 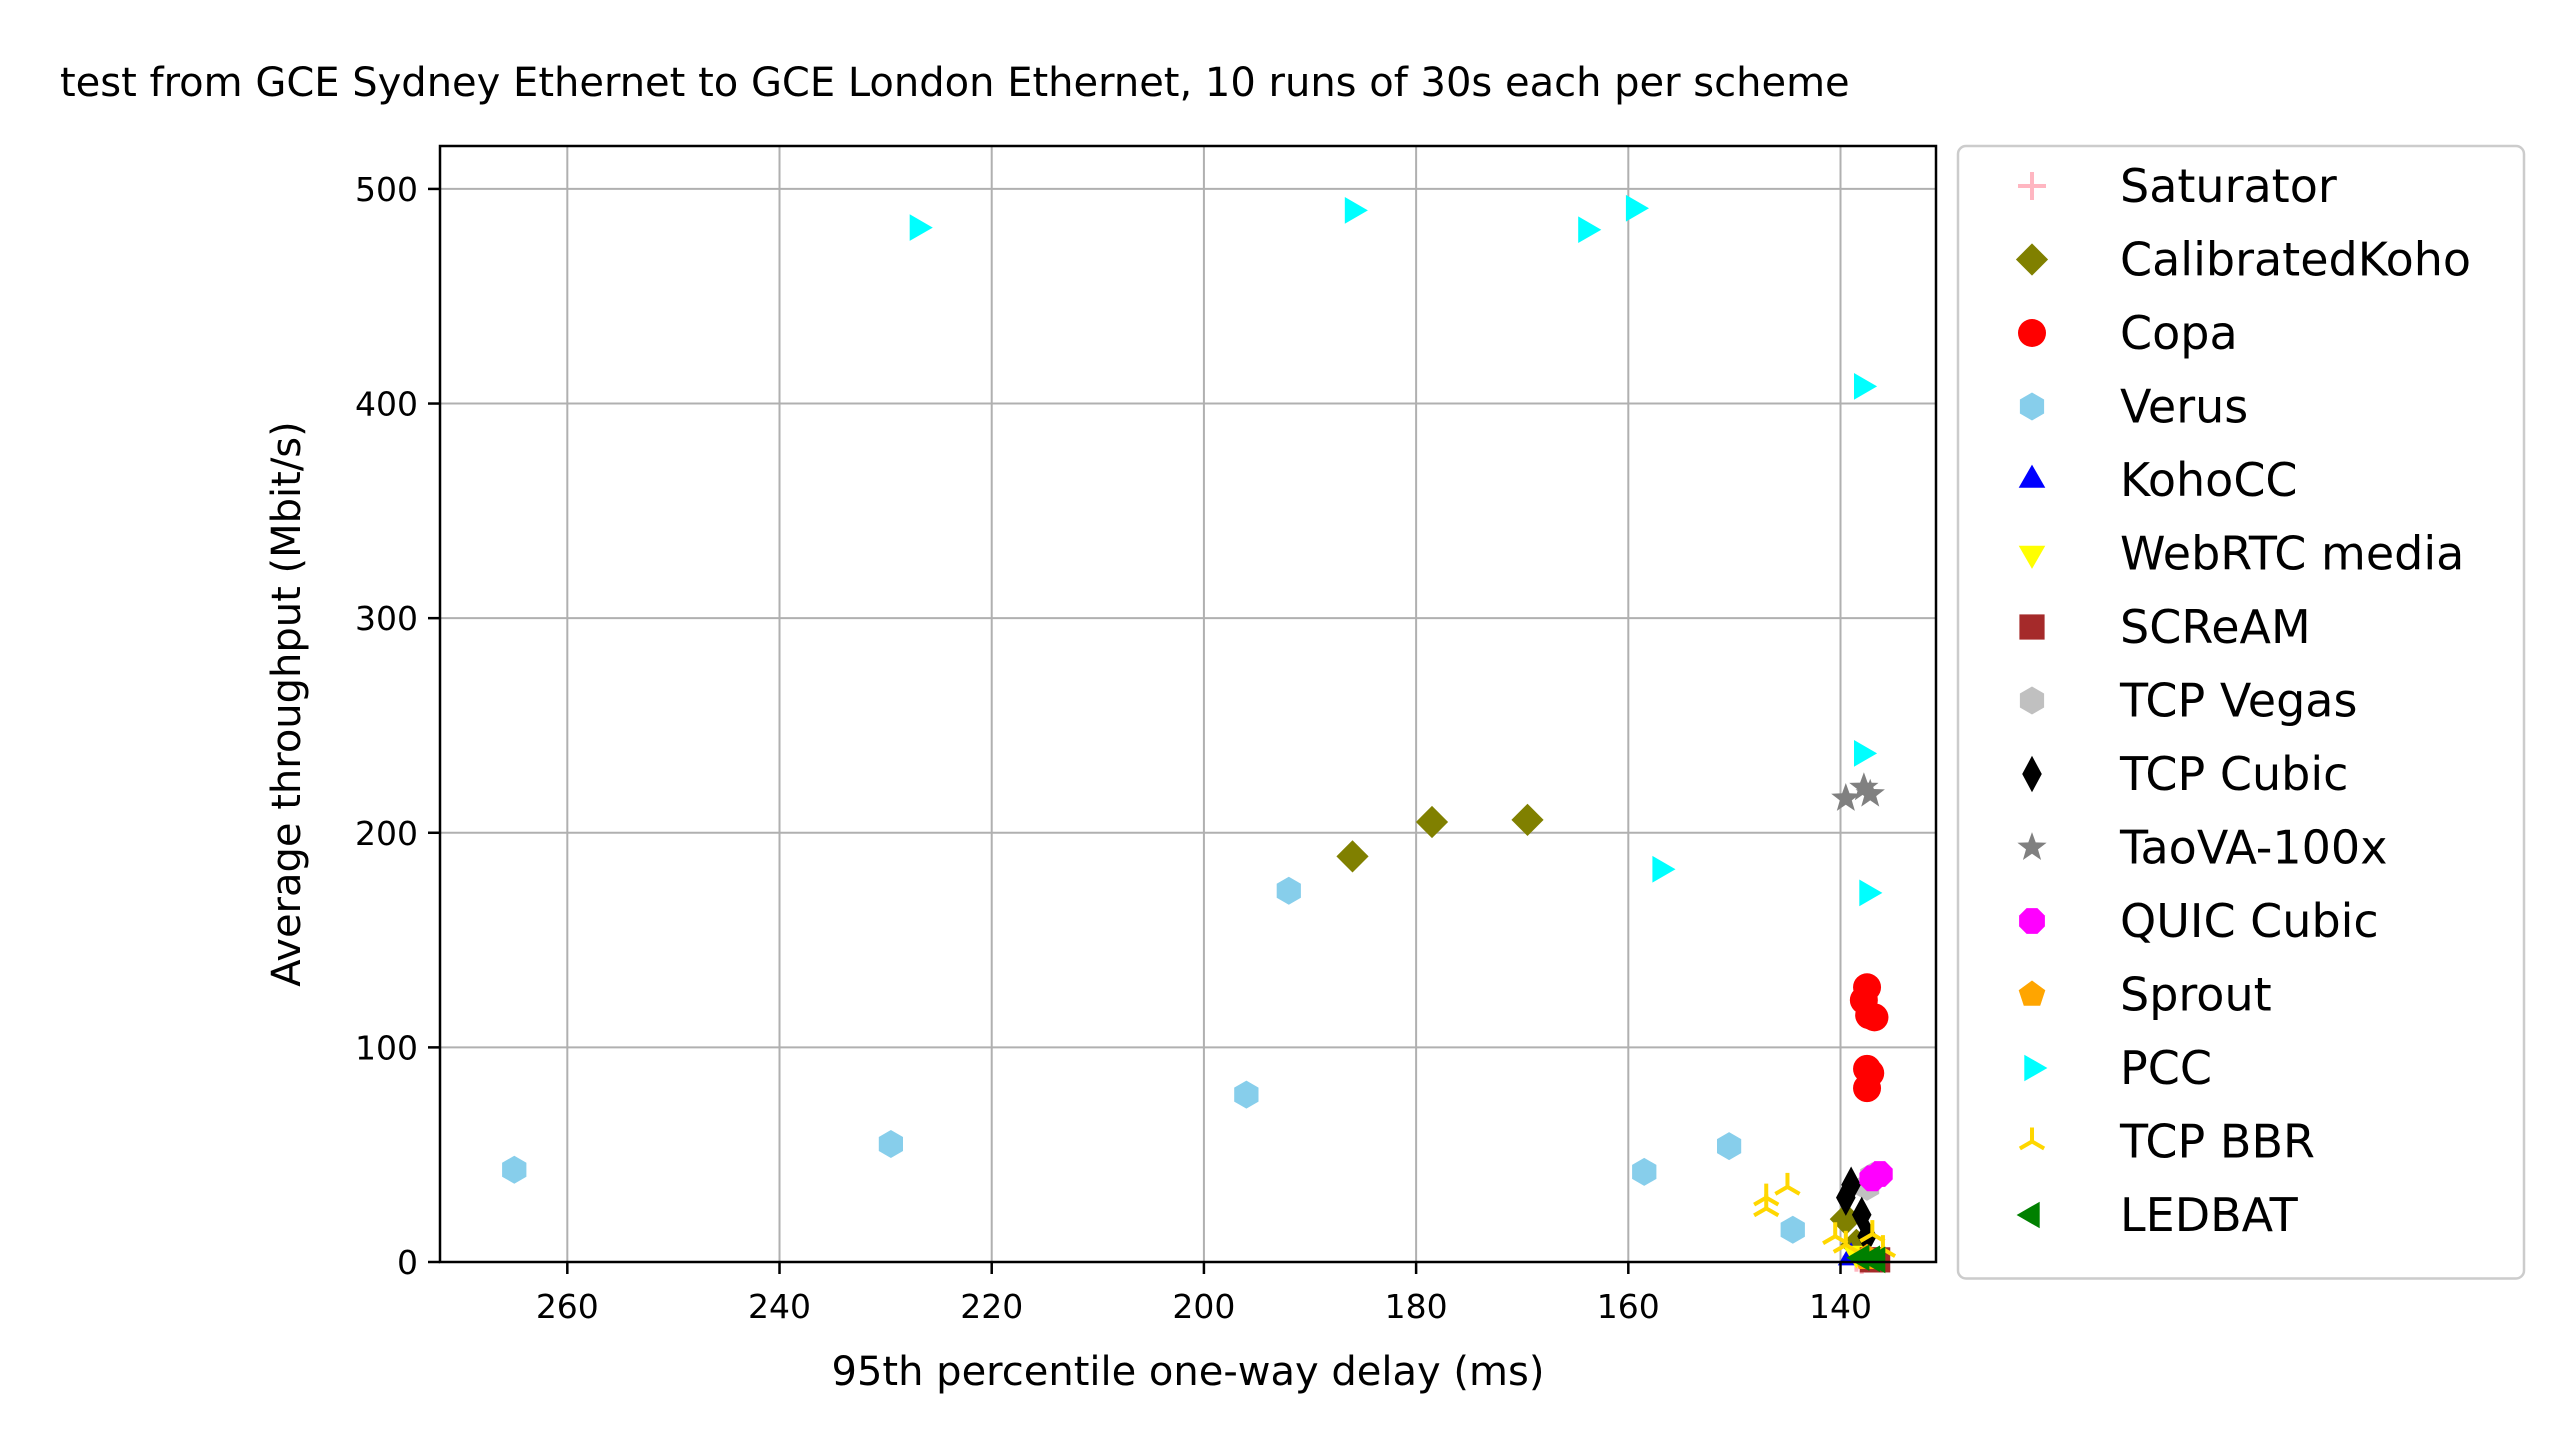 What do you see at coordinates (2238, 701) in the screenshot?
I see `legend-label: TCP Vegas` at bounding box center [2238, 701].